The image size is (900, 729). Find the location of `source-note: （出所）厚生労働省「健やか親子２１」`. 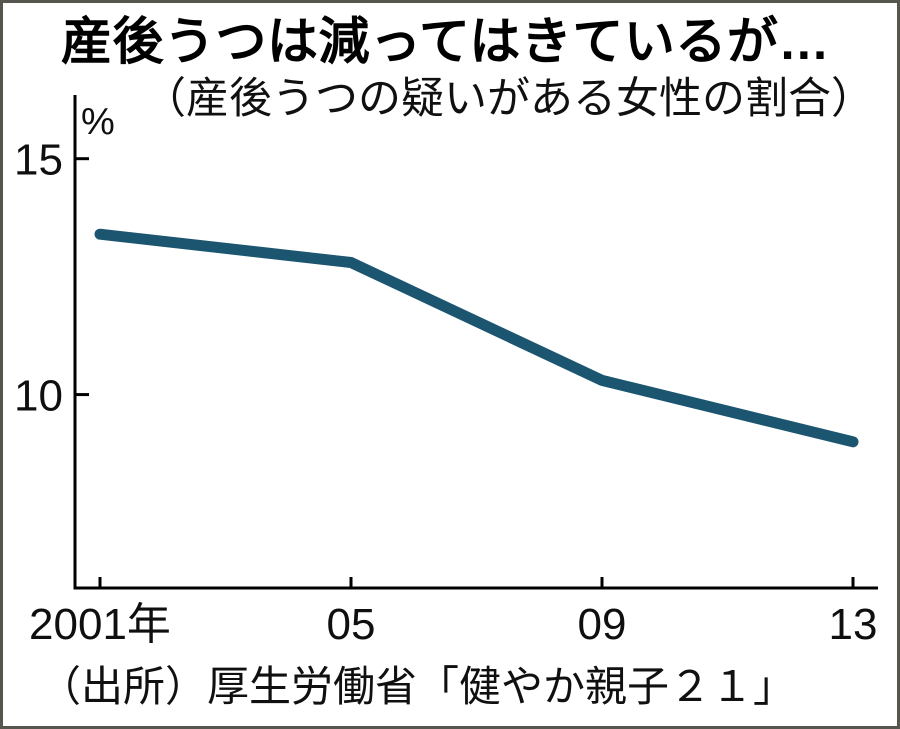

source-note: （出所）厚生労働省「健やか親子２１」 is located at coordinates (417, 686).